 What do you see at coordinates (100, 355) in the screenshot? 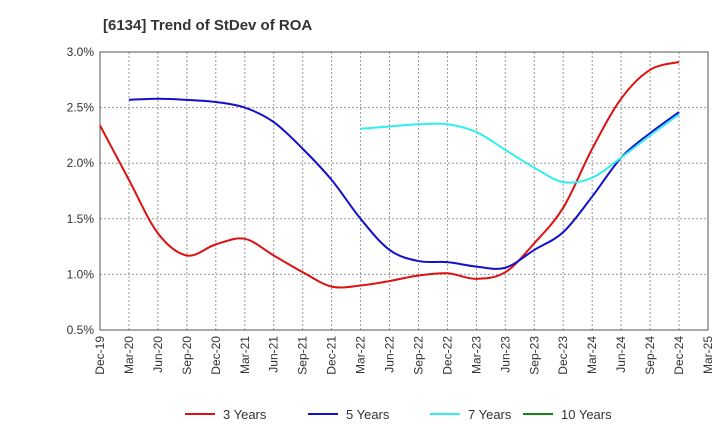
I see `x-tick-label: Dec-19` at bounding box center [100, 355].